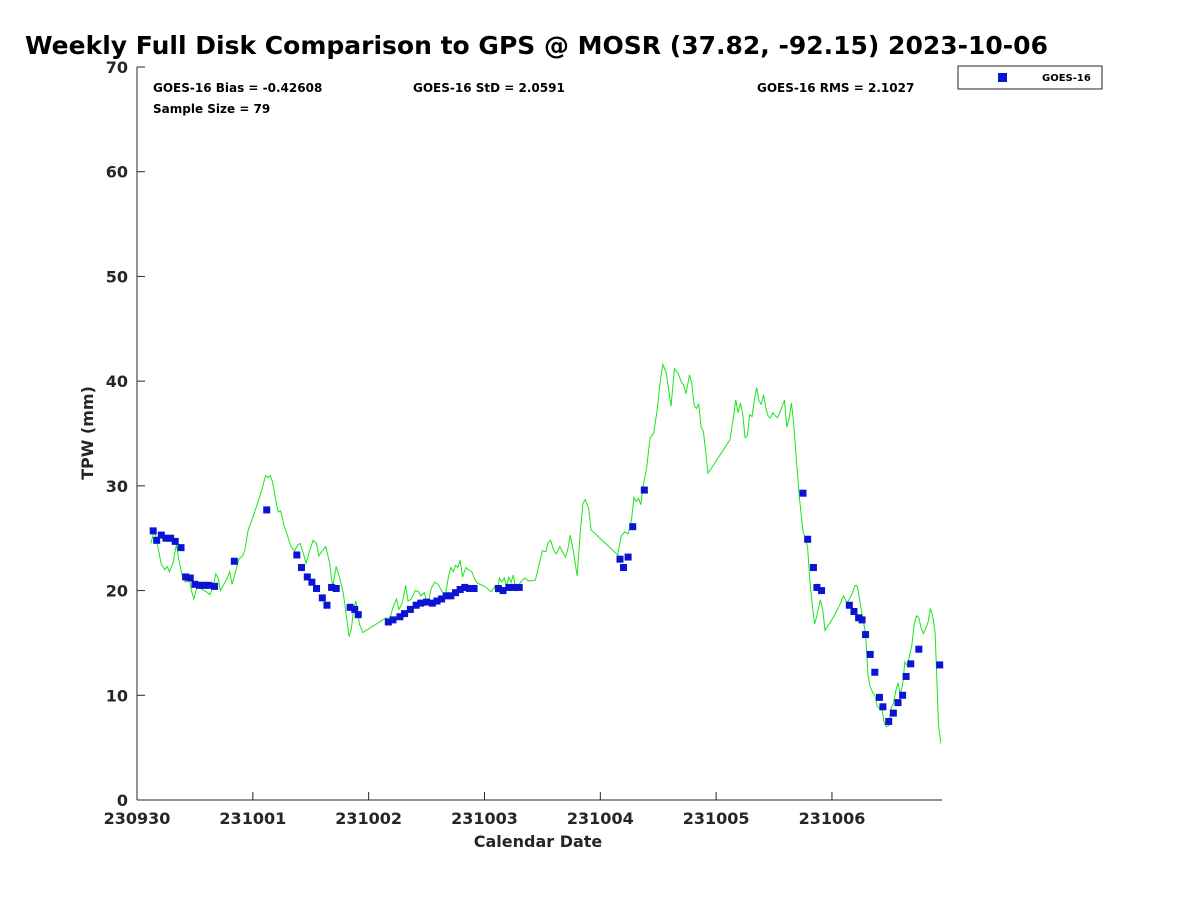  Describe the element at coordinates (1066, 78) in the screenshot. I see `legend-label-goes16: GOES-16` at that location.